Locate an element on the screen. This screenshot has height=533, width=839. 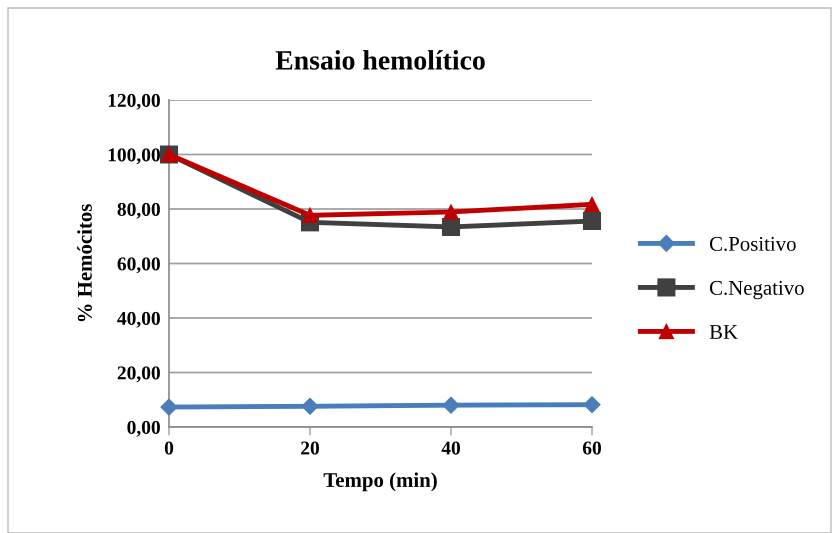
y-tick-label: 20,00 is located at coordinates (139, 374).